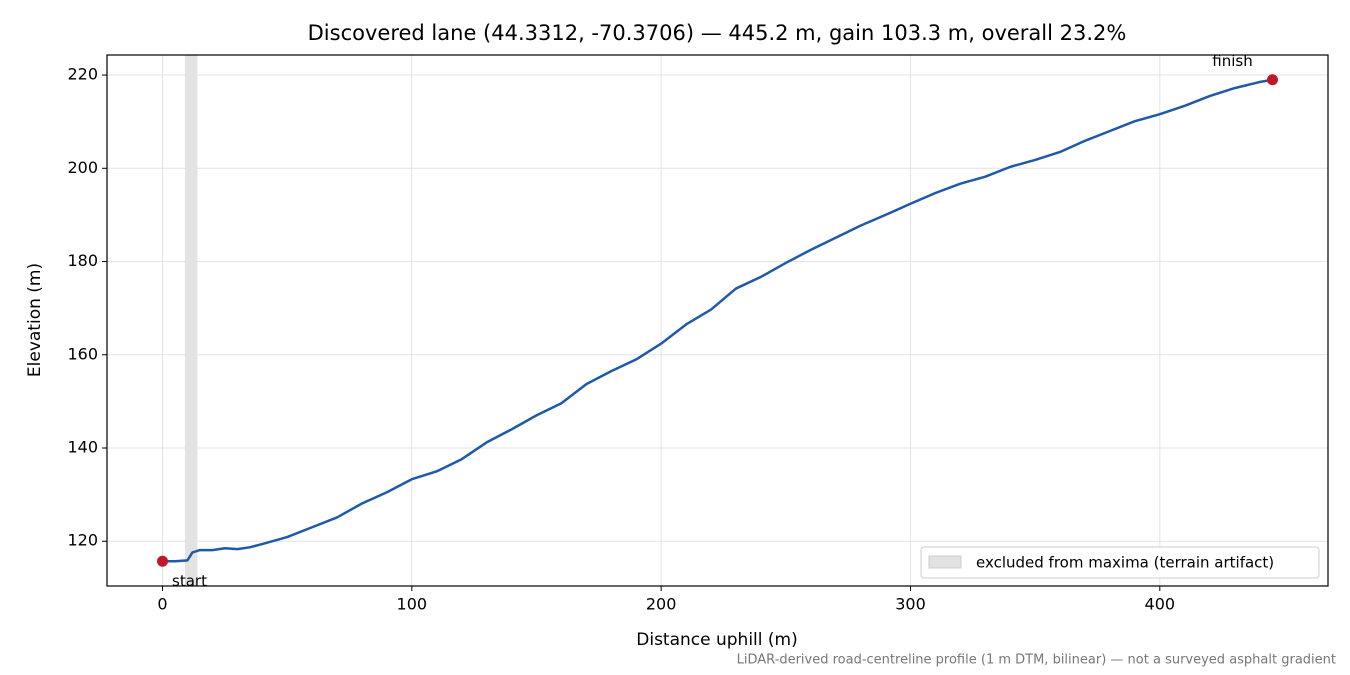  I want to click on excluded-span, so click(191, 320).